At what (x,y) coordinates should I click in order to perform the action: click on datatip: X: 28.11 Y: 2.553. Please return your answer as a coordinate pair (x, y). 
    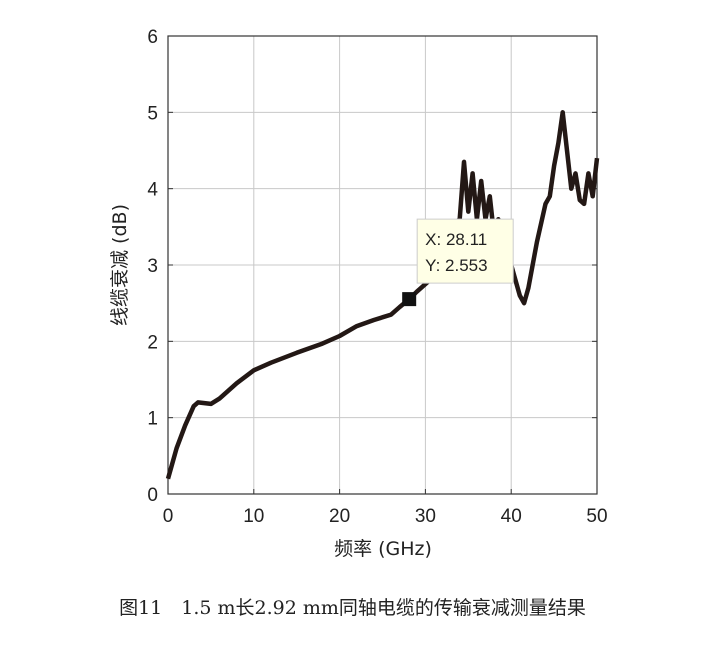
    Looking at the image, I should click on (465, 251).